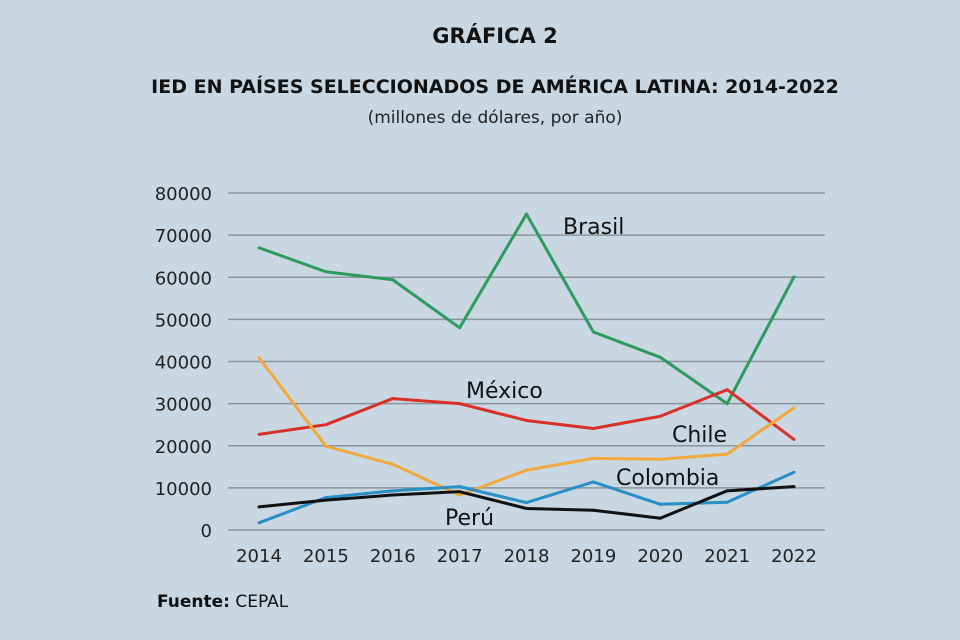  I want to click on x-tick-label: 2015, so click(326, 556).